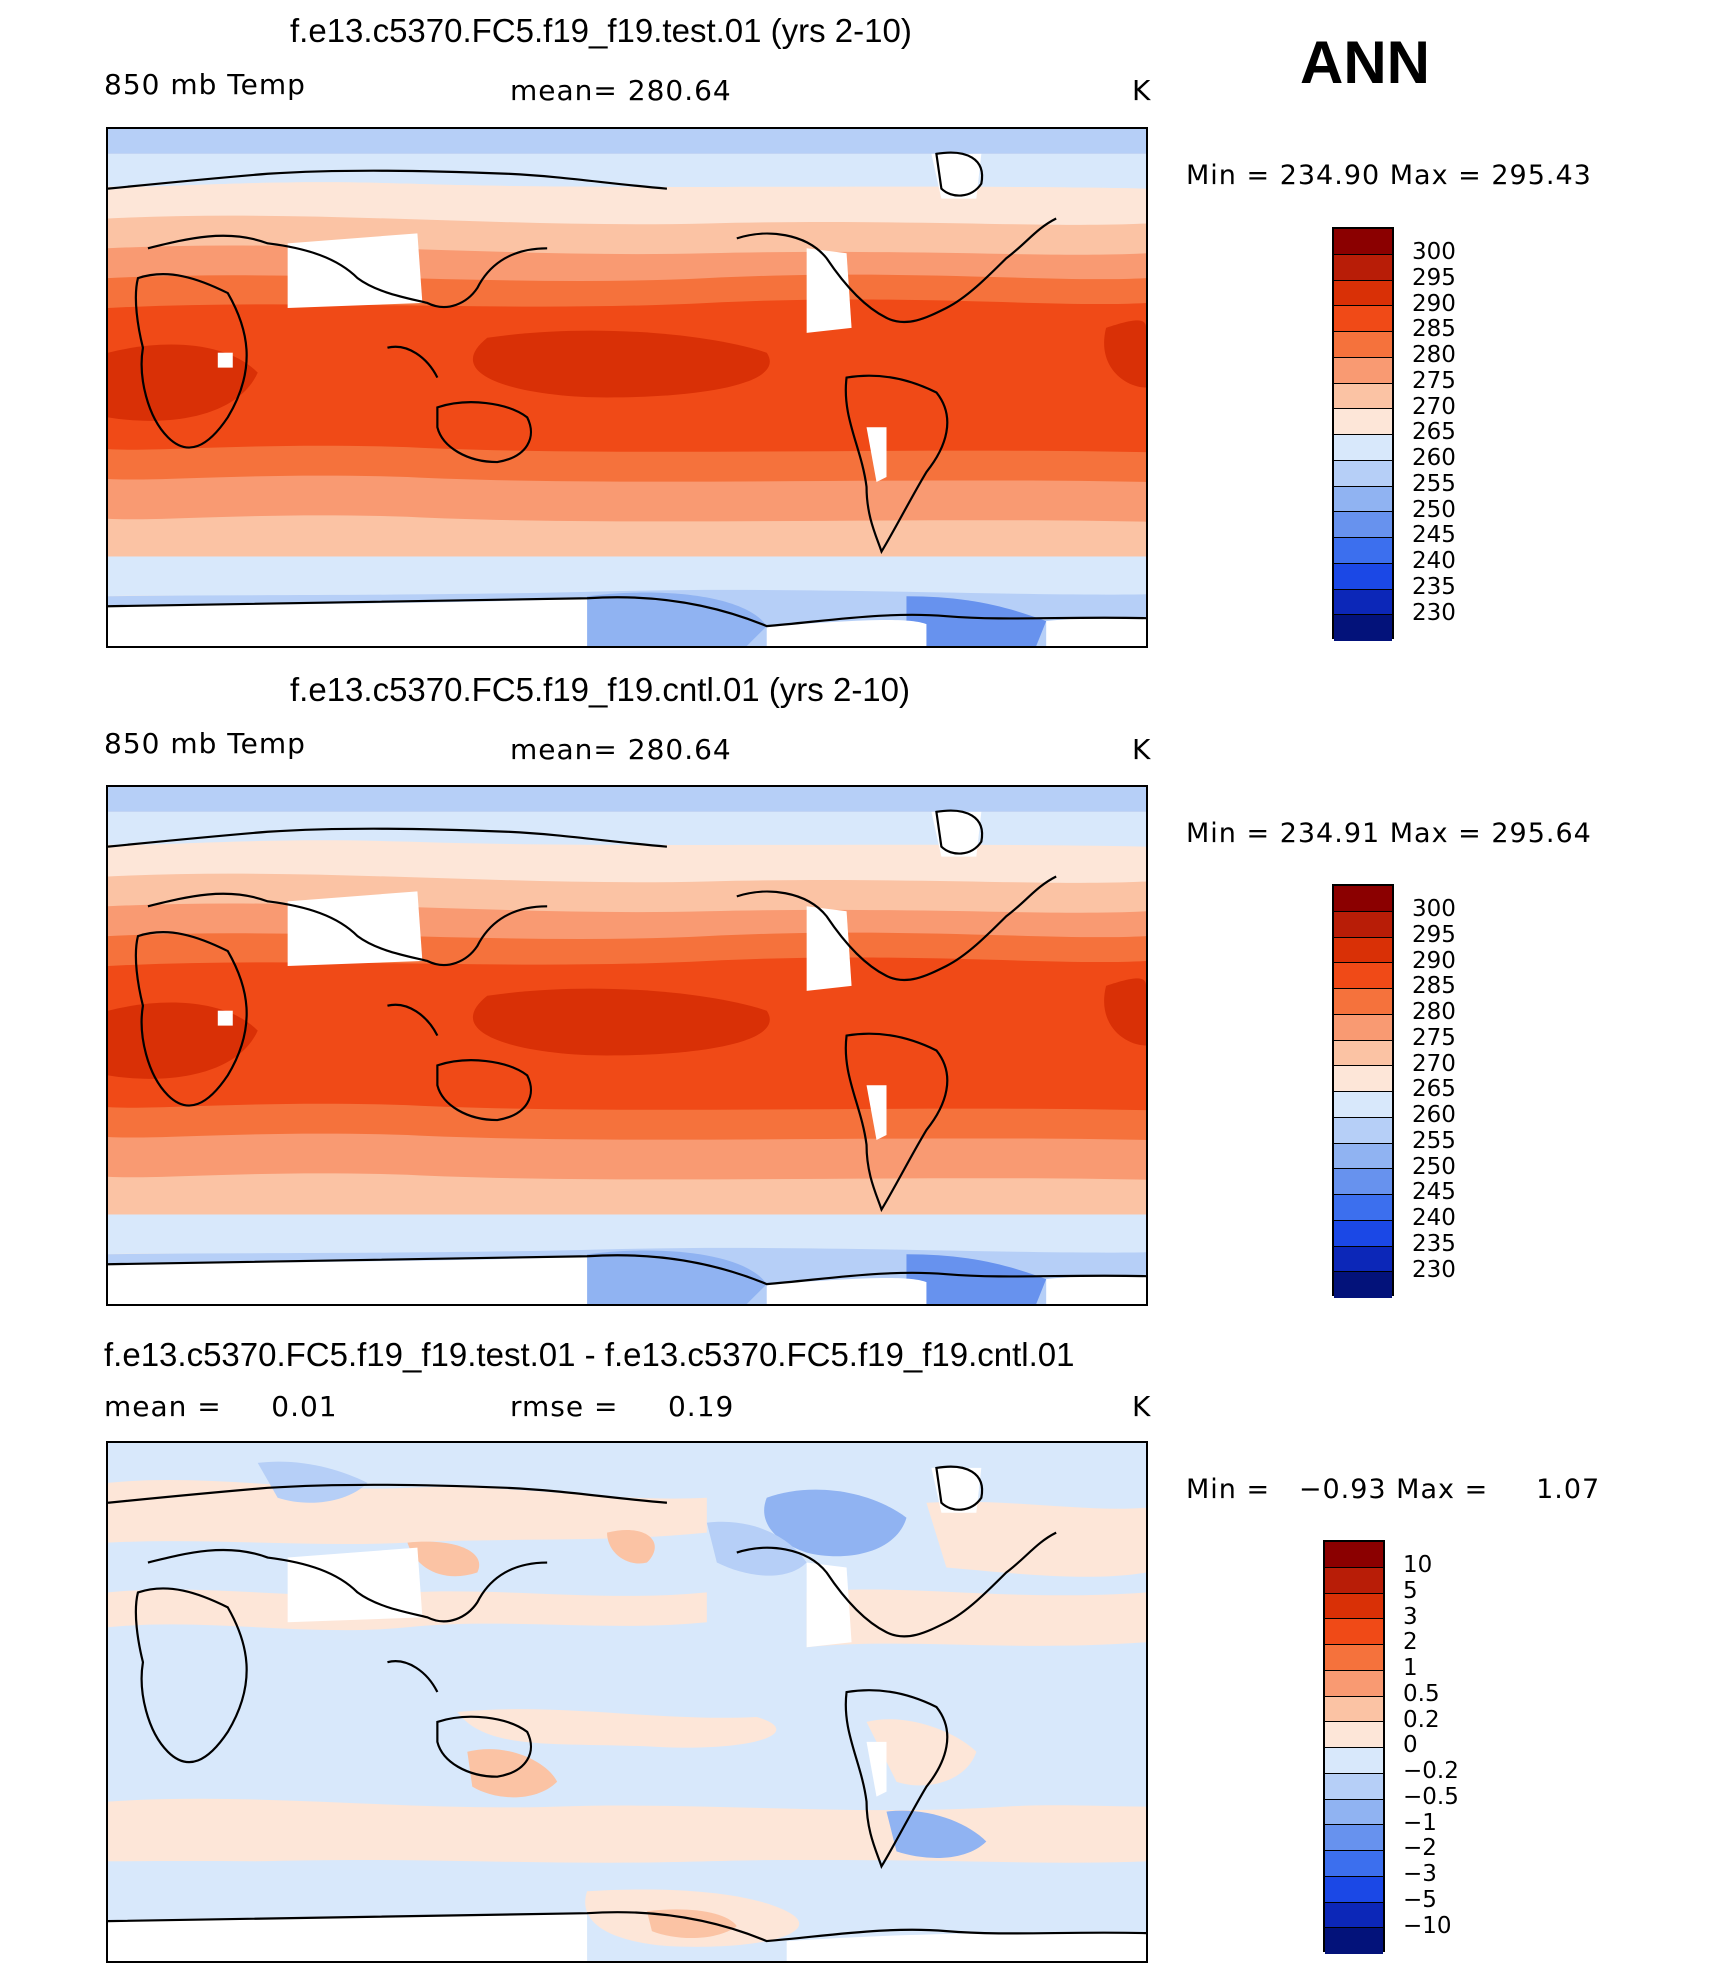  I want to click on colorbar-tick-label: −5, so click(1420, 1899).